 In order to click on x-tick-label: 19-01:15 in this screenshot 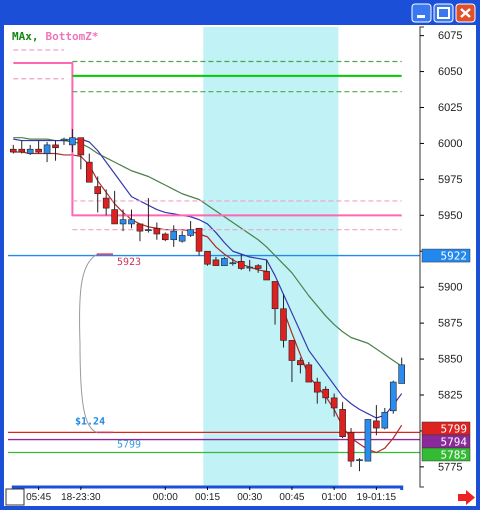, I will do `click(376, 498)`.